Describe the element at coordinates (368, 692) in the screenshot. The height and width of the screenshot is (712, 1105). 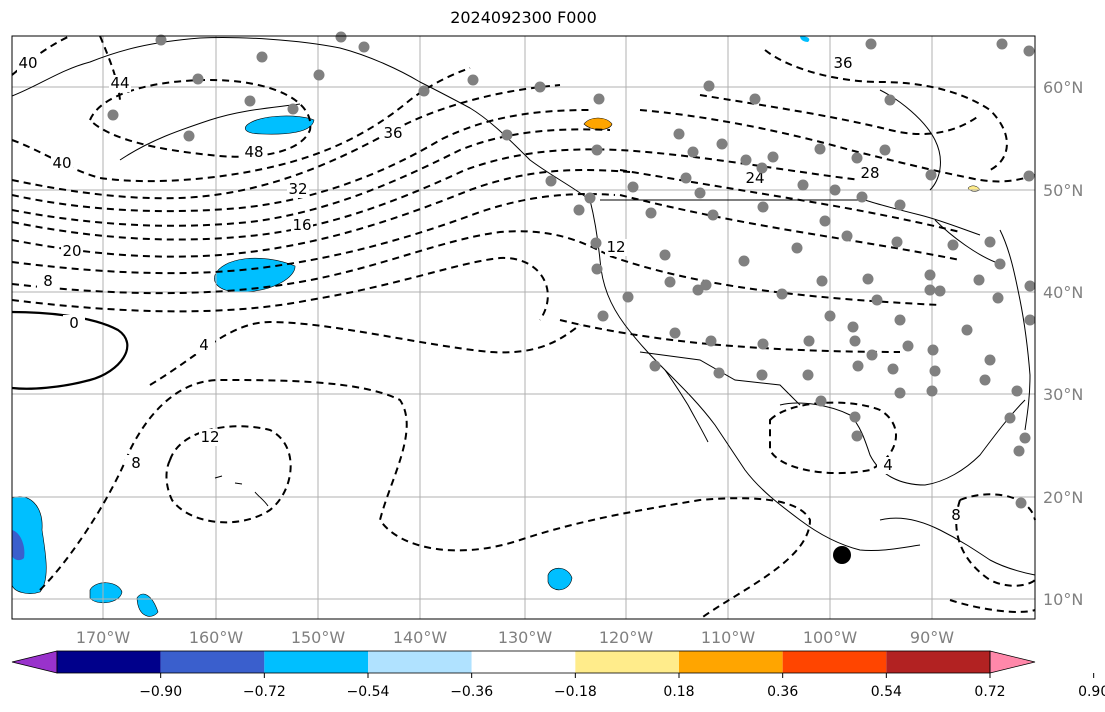
I see `colorbar-tick-label: −0.54` at that location.